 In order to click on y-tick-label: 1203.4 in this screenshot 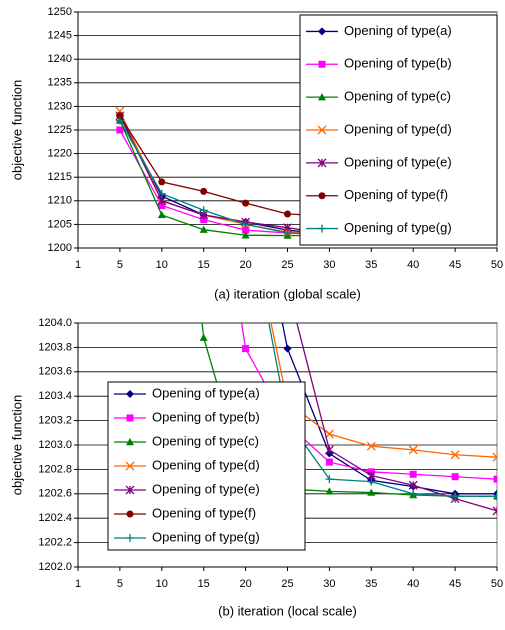, I will do `click(55, 396)`.